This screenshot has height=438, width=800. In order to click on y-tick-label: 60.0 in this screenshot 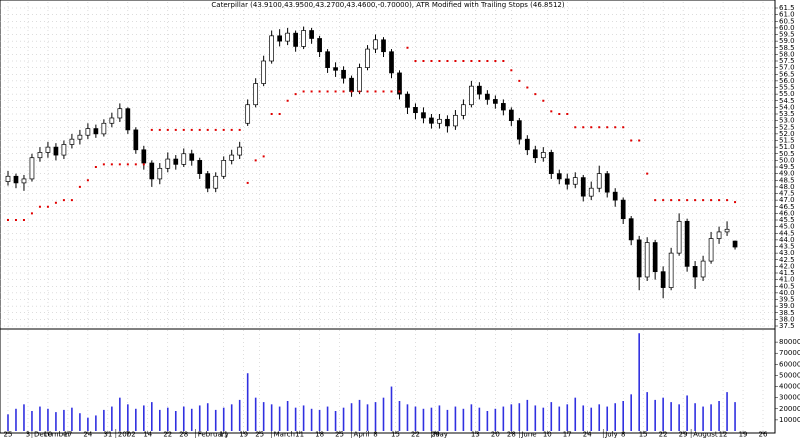, I will do `click(787, 28)`.